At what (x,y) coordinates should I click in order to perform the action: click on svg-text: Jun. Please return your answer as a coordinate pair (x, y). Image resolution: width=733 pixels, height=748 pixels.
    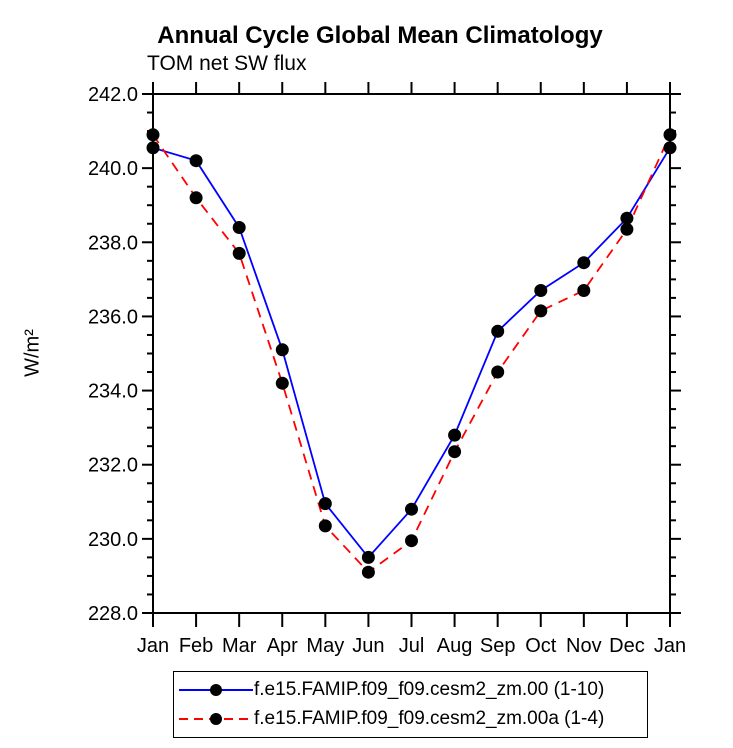
    Looking at the image, I should click on (368, 646).